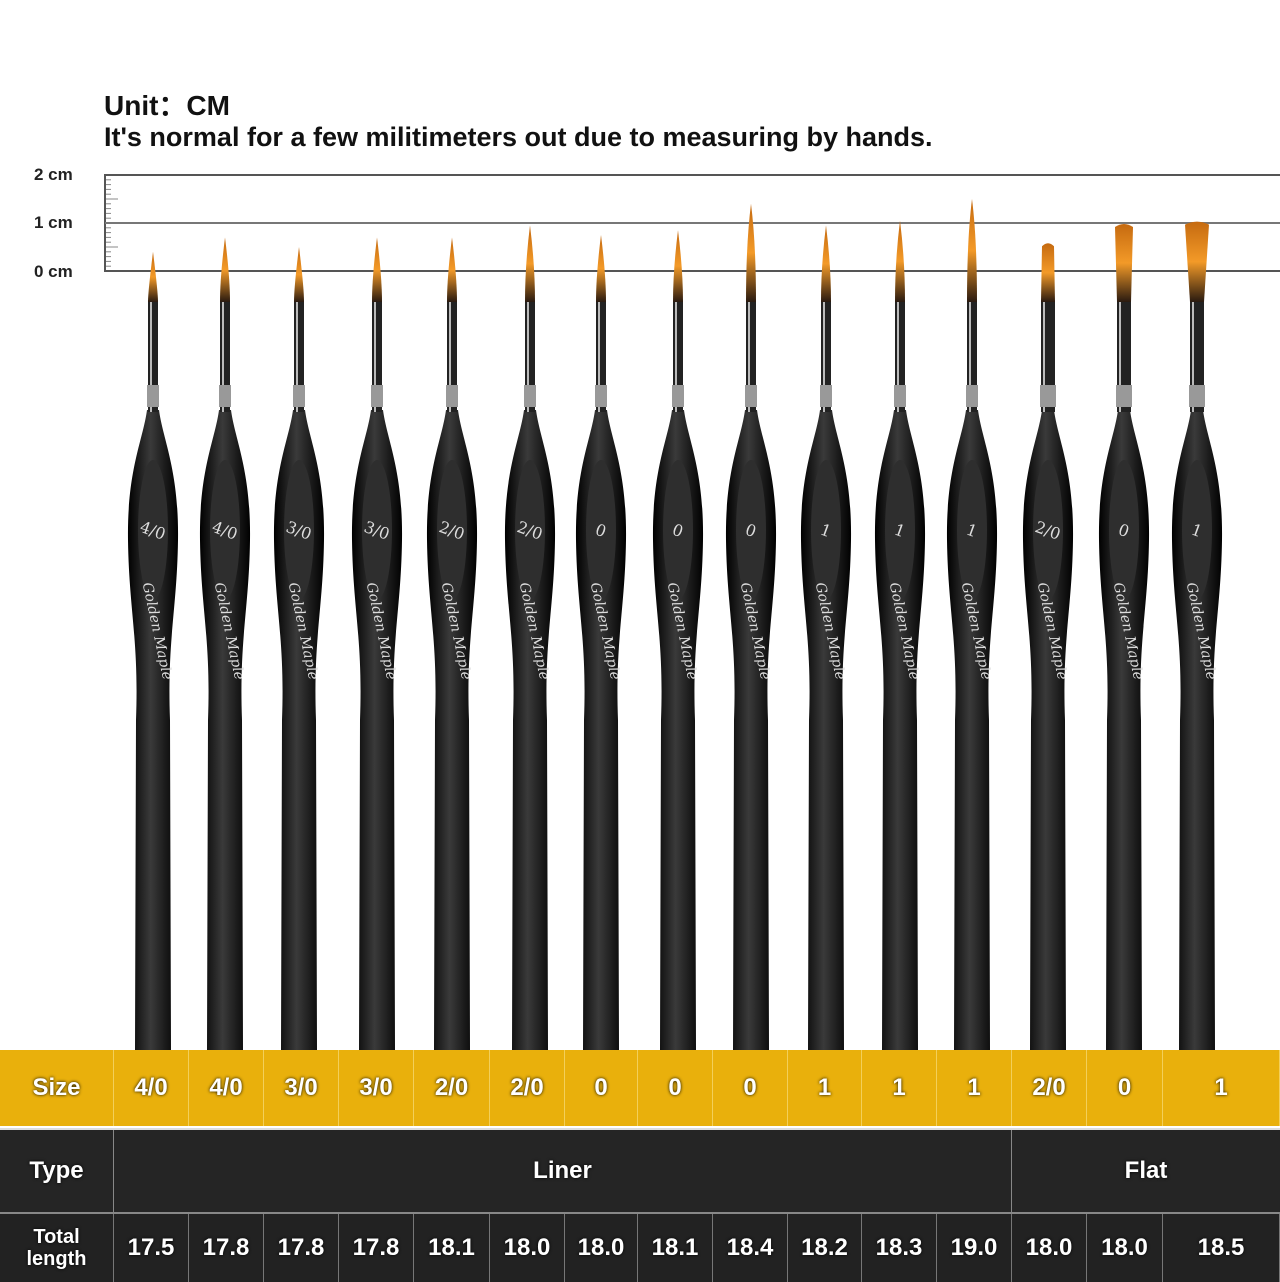 The image size is (1280, 1282). I want to click on type-header: Type, so click(57, 1171).